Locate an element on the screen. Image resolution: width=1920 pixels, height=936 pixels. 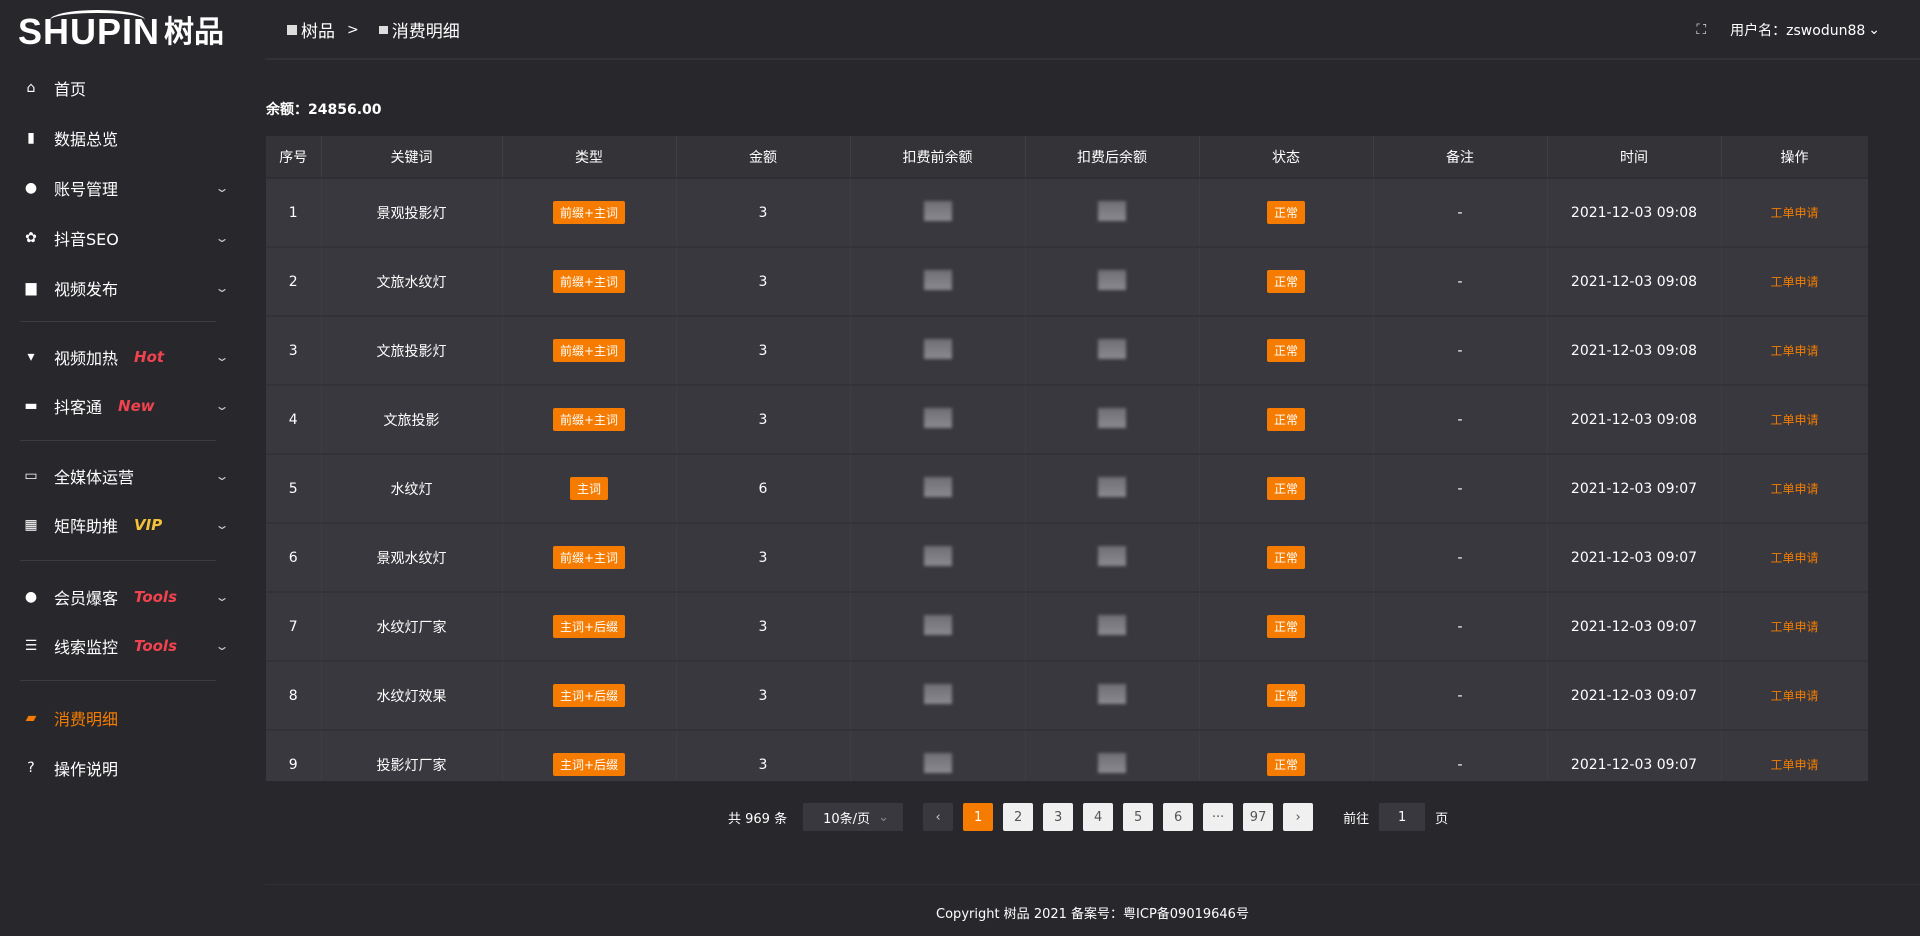
logo: SHUPIN 树品 is located at coordinates (121, 30).